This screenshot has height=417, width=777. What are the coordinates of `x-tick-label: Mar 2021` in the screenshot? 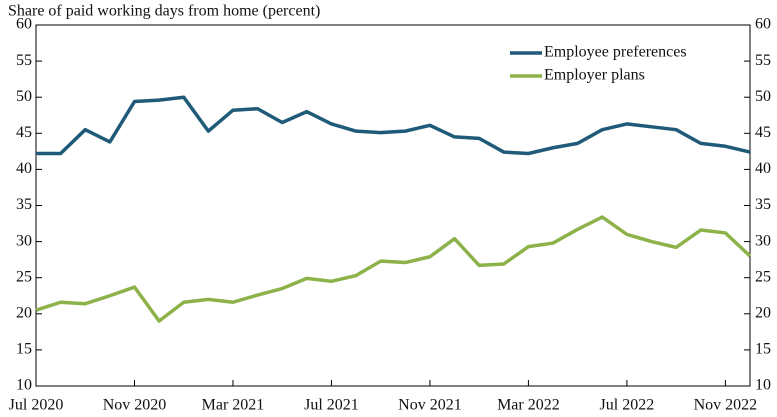 It's located at (233, 405).